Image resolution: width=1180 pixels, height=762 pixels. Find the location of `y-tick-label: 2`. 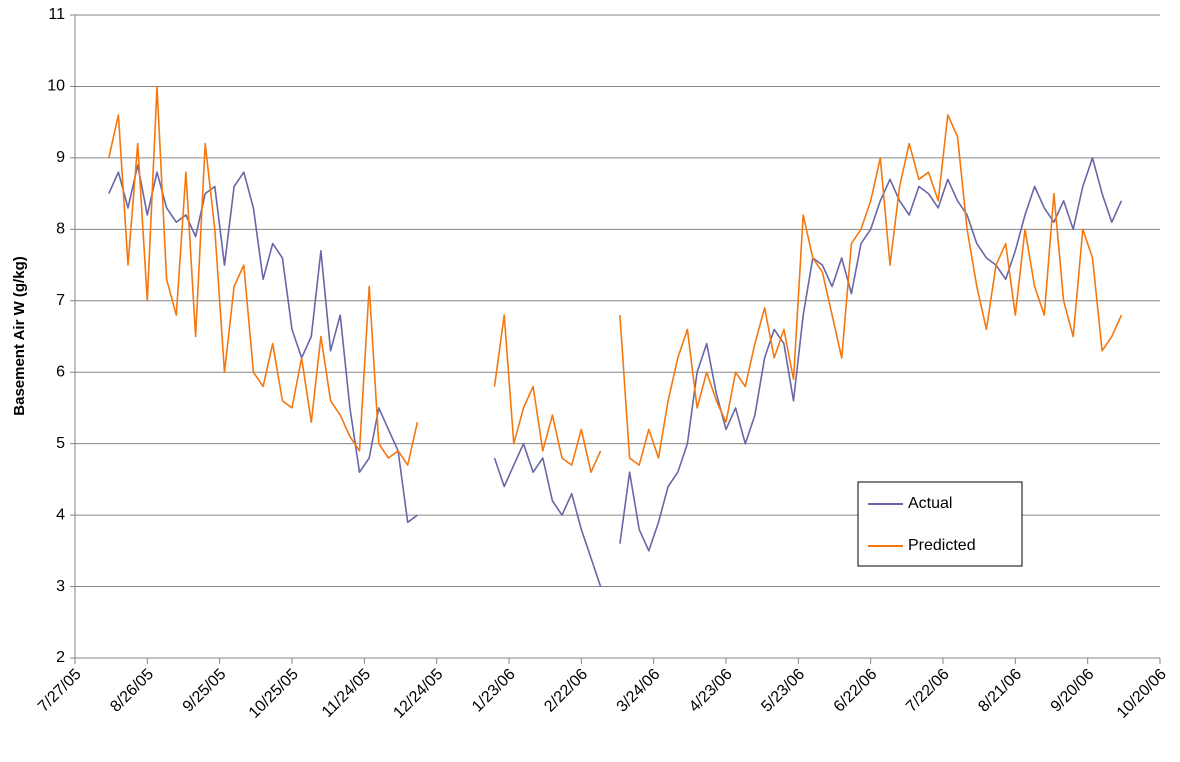

y-tick-label: 2 is located at coordinates (60, 657).